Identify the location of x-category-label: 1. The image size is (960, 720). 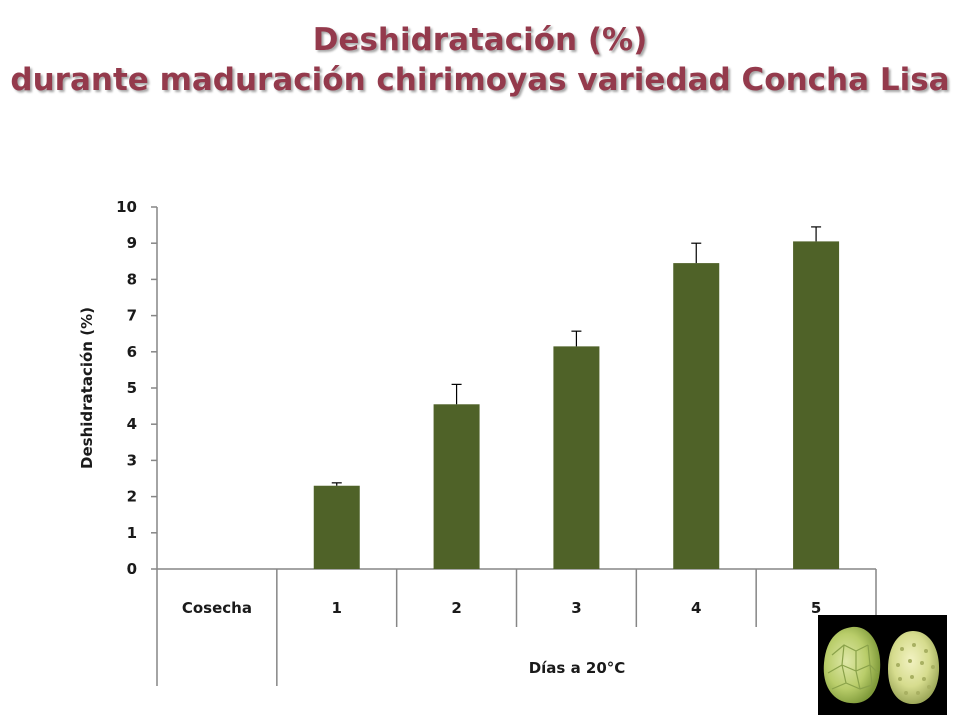
(337, 608).